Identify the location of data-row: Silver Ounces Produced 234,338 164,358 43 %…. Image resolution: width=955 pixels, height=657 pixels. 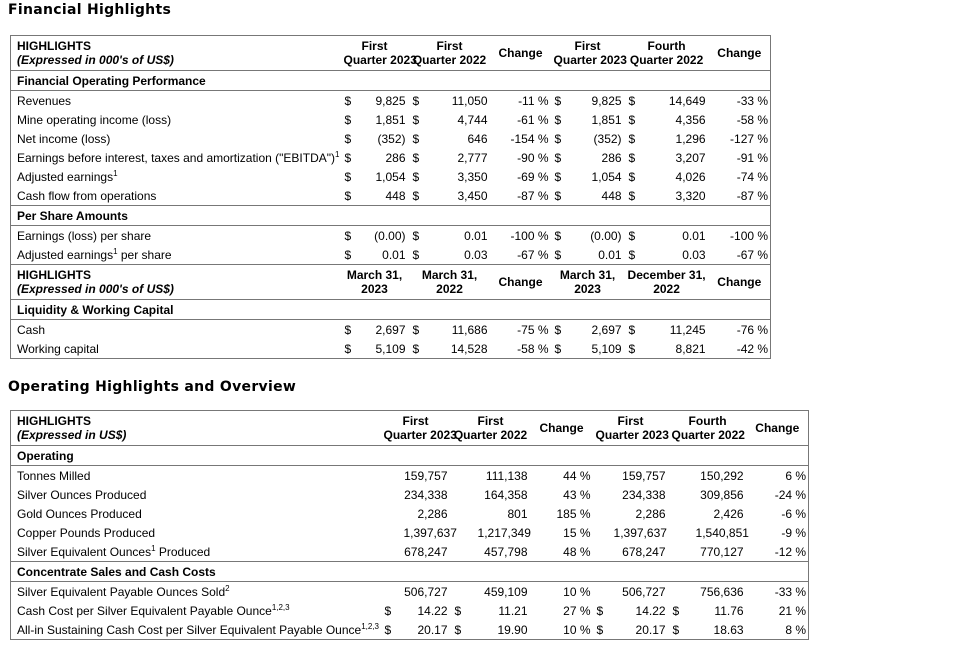
(410, 494).